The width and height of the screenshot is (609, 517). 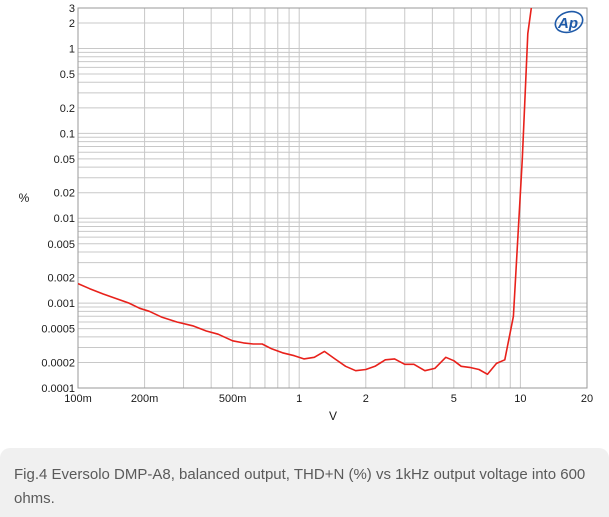 What do you see at coordinates (61, 245) in the screenshot?
I see `y-tick-label: 0.005` at bounding box center [61, 245].